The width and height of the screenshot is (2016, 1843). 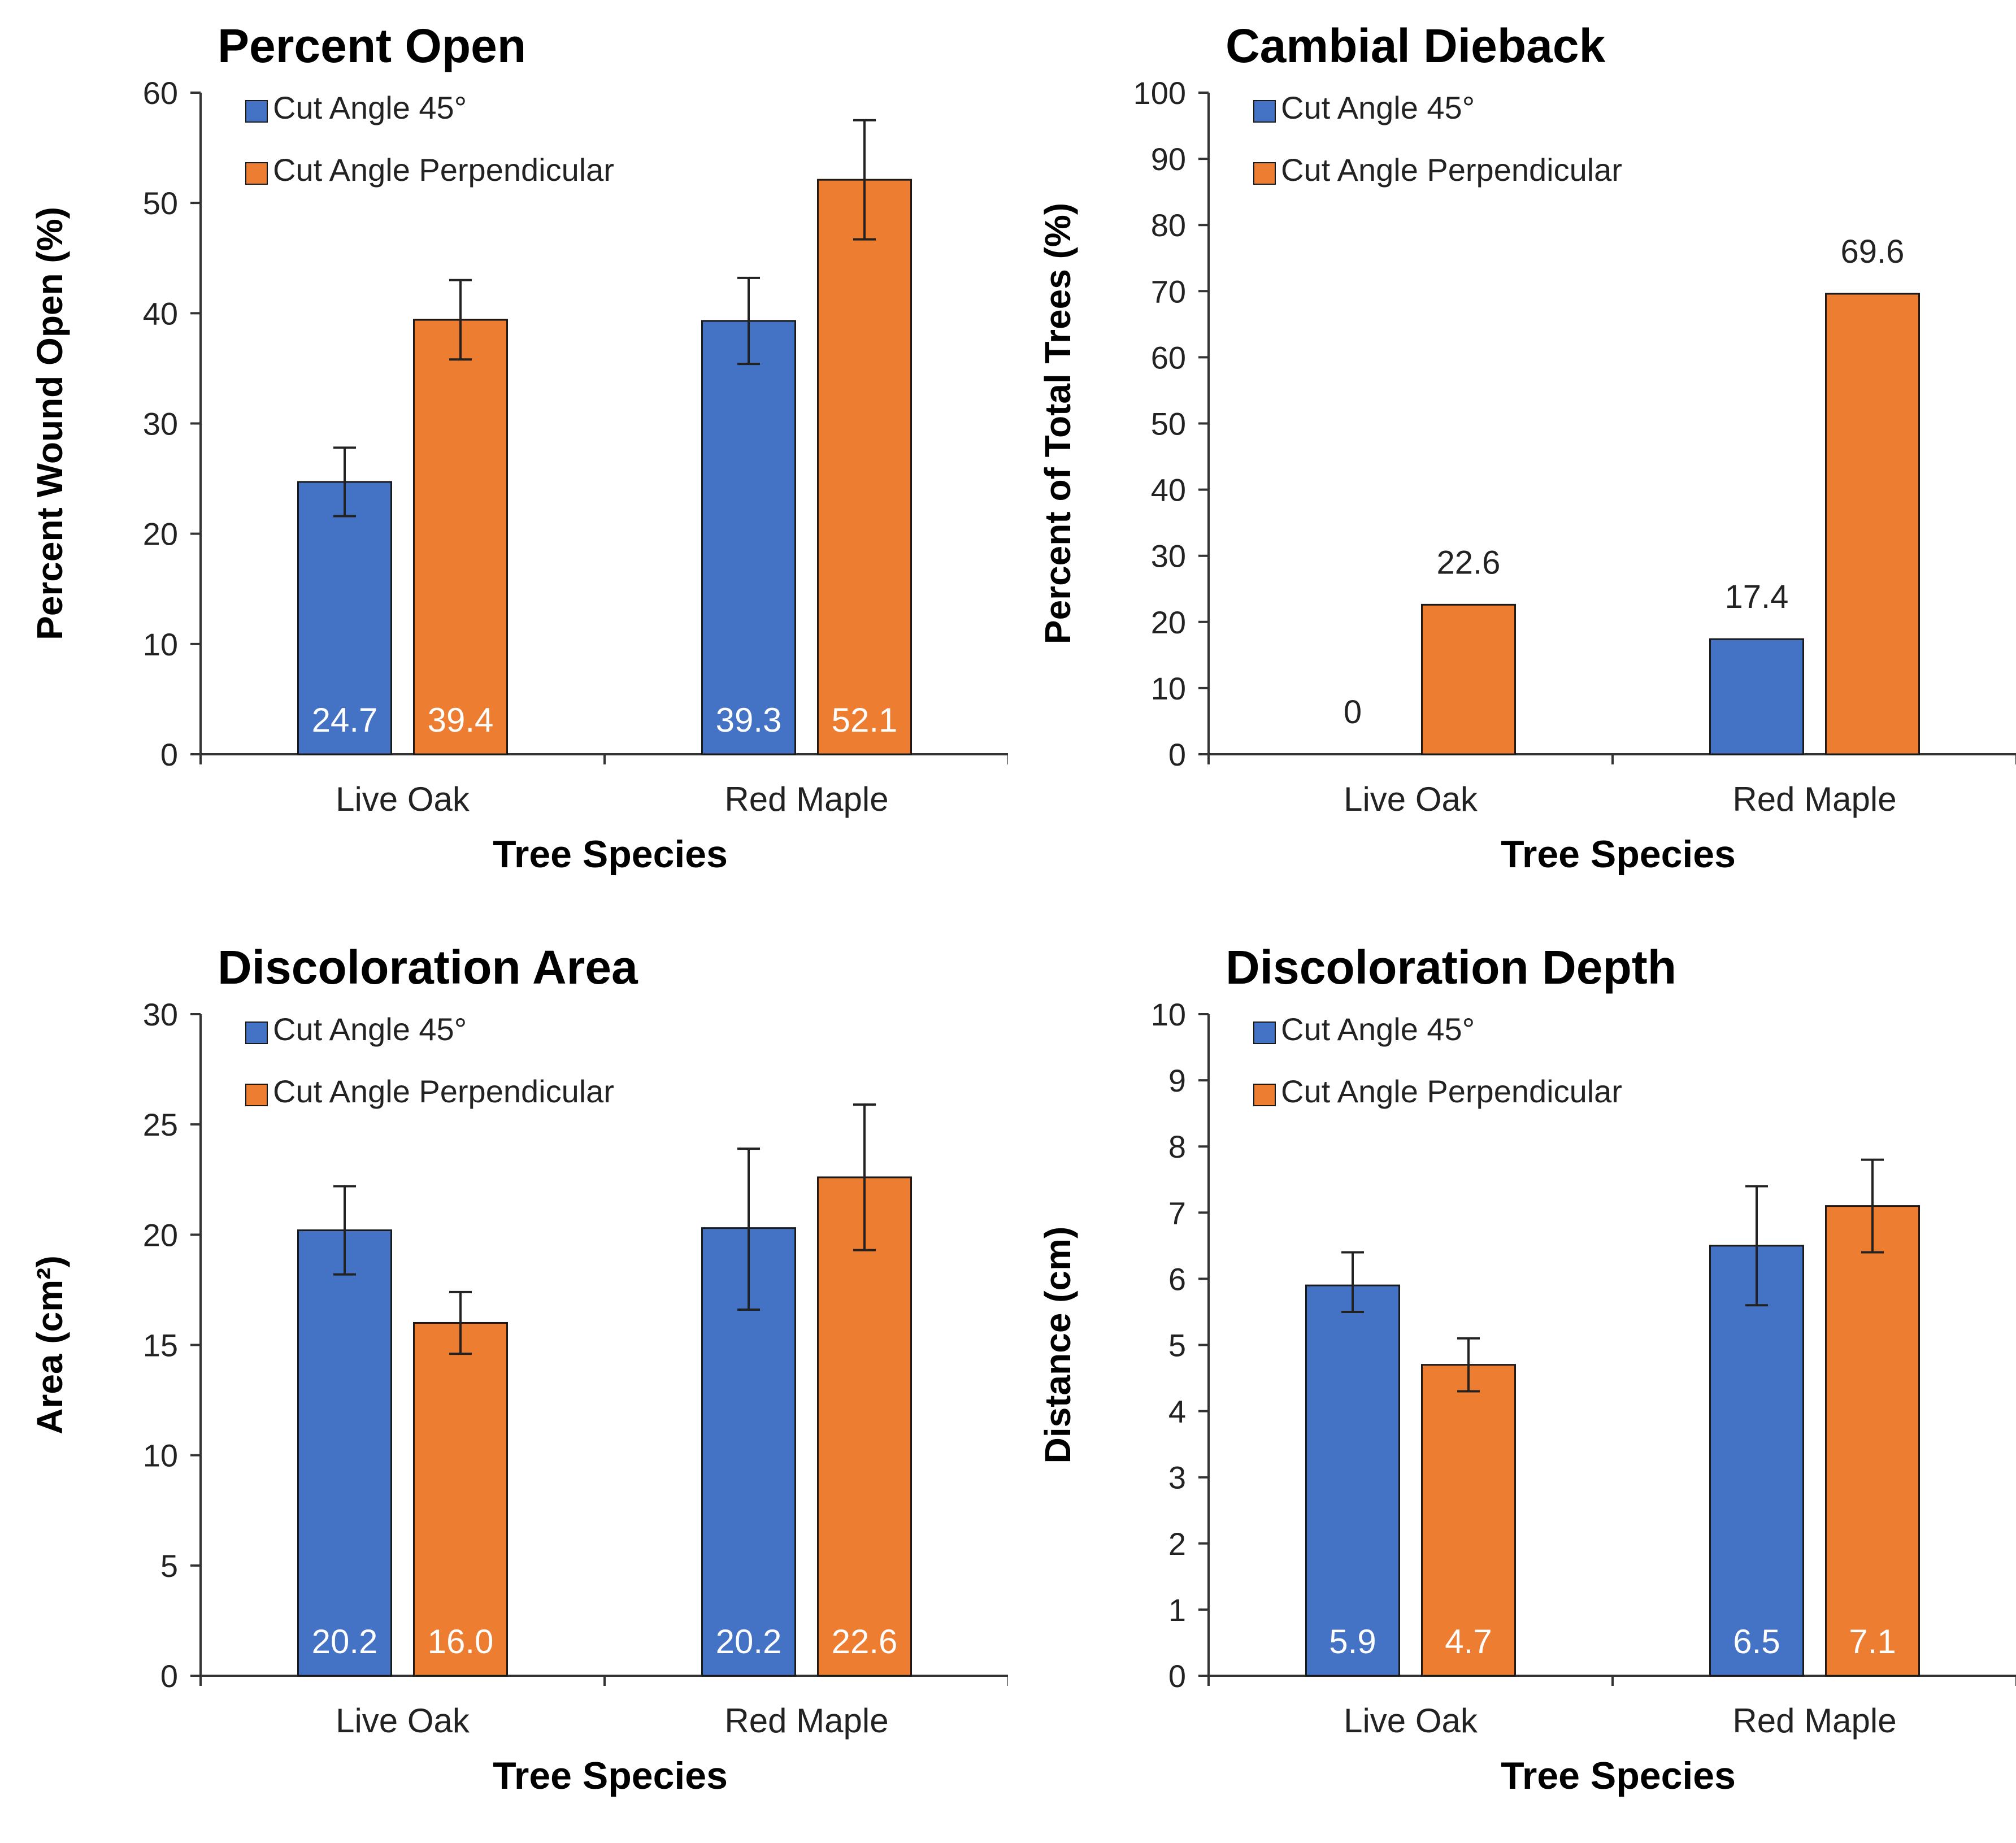 What do you see at coordinates (1177, 1146) in the screenshot?
I see `y-tick-label: 8` at bounding box center [1177, 1146].